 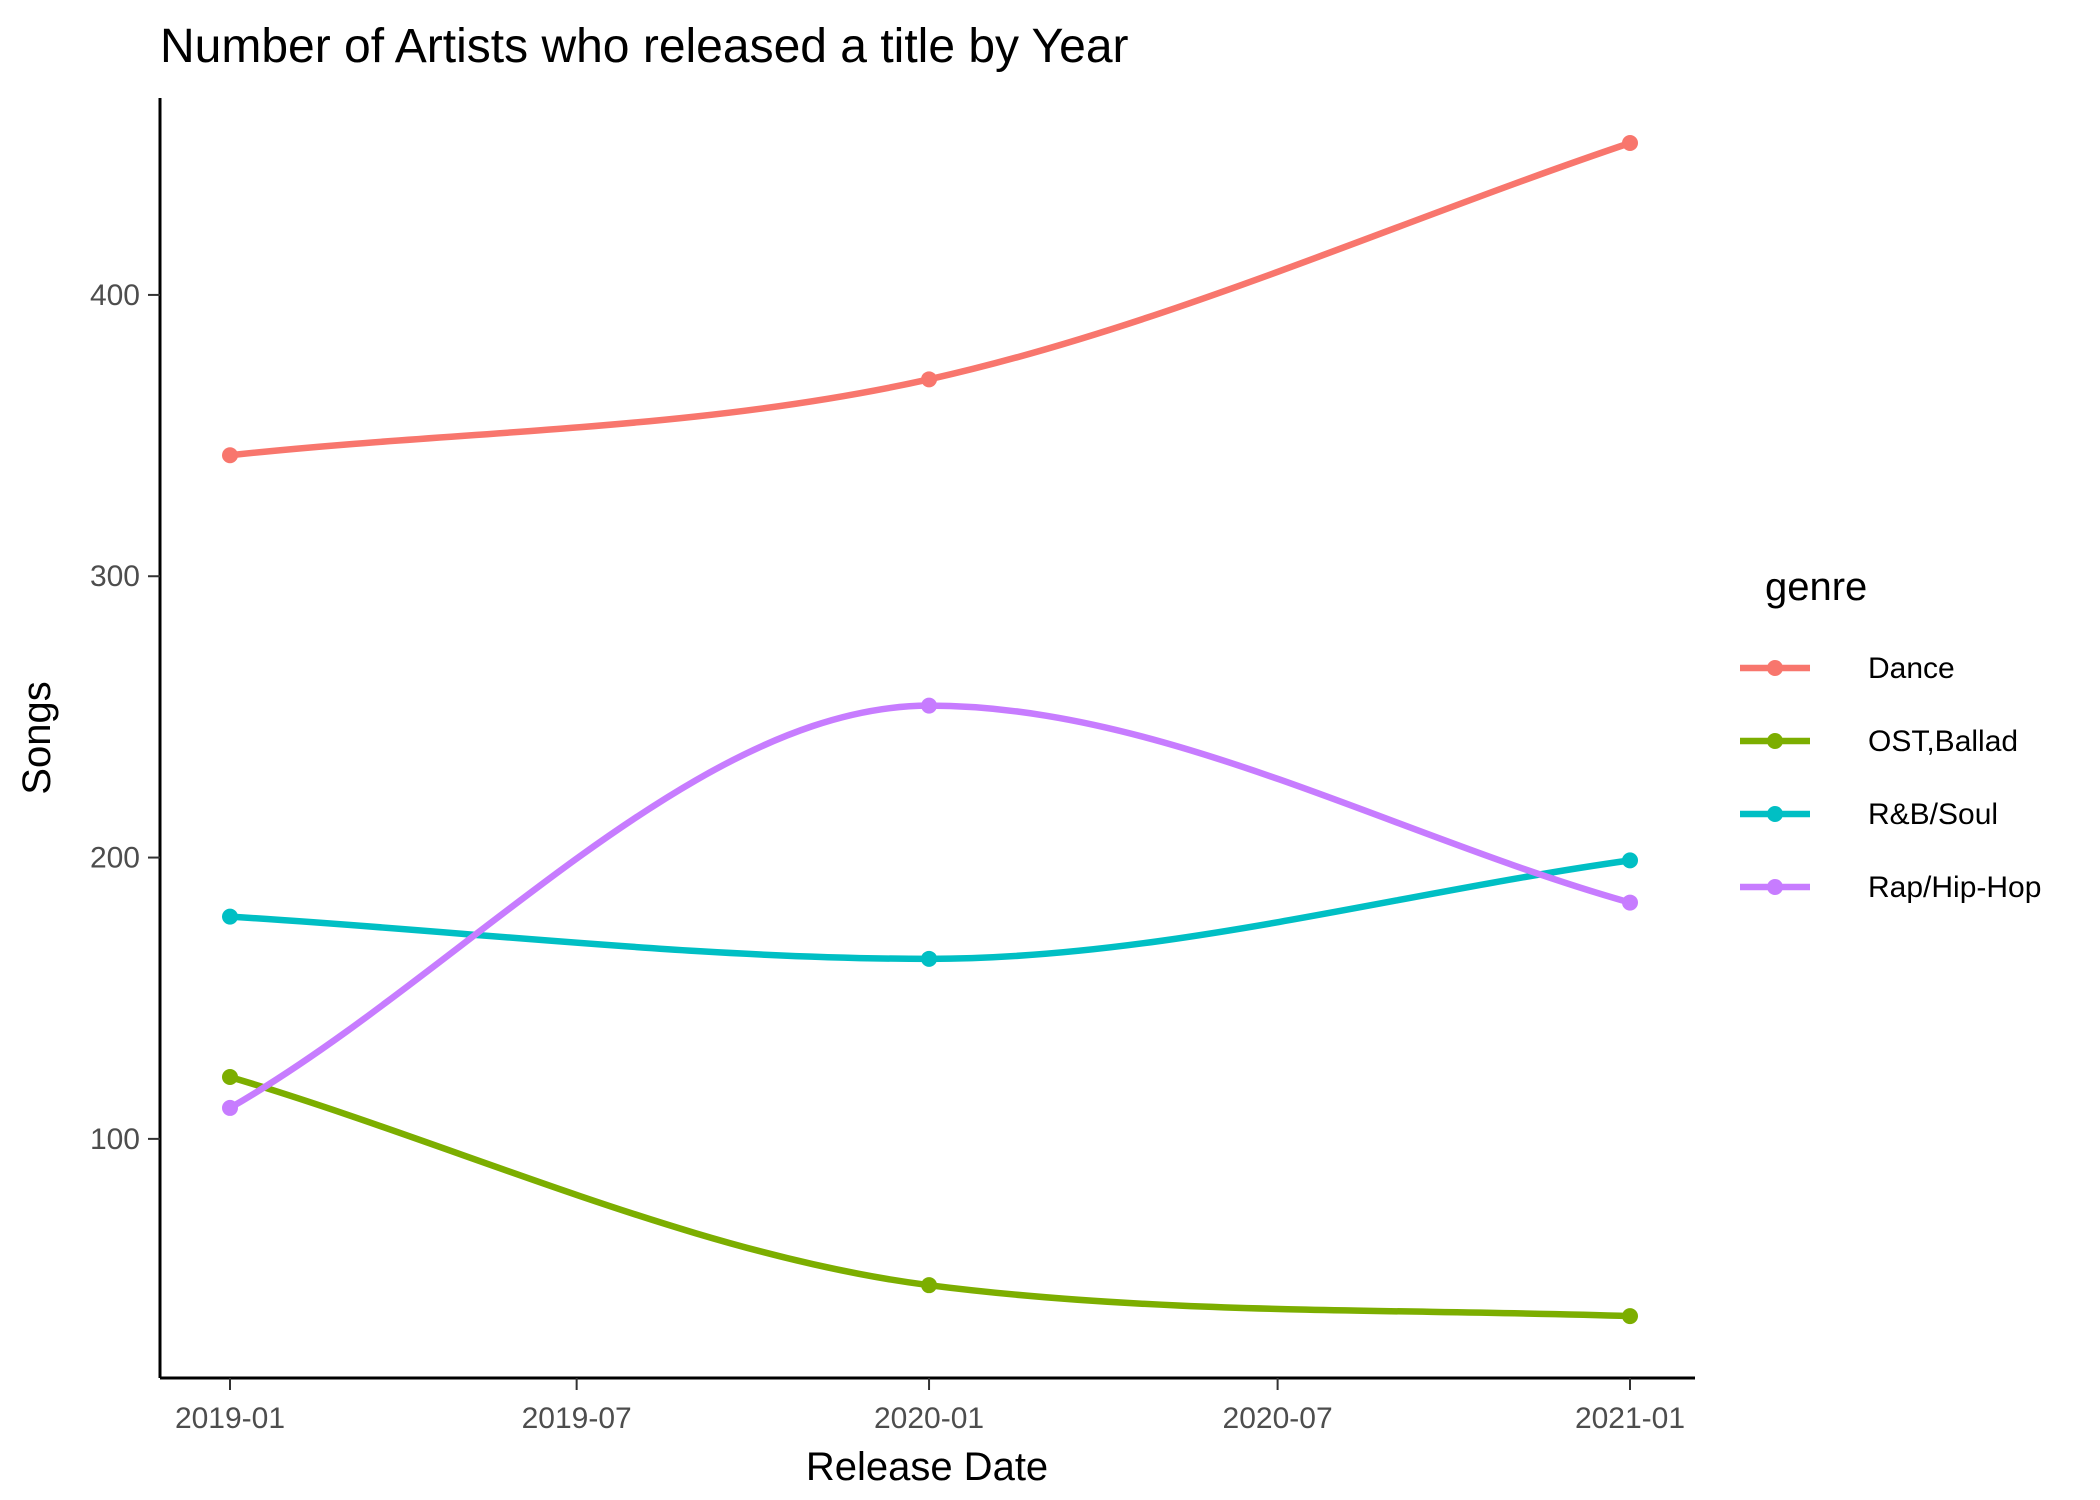 What do you see at coordinates (1847, 668) in the screenshot?
I see `legend-item-dance: Dance` at bounding box center [1847, 668].